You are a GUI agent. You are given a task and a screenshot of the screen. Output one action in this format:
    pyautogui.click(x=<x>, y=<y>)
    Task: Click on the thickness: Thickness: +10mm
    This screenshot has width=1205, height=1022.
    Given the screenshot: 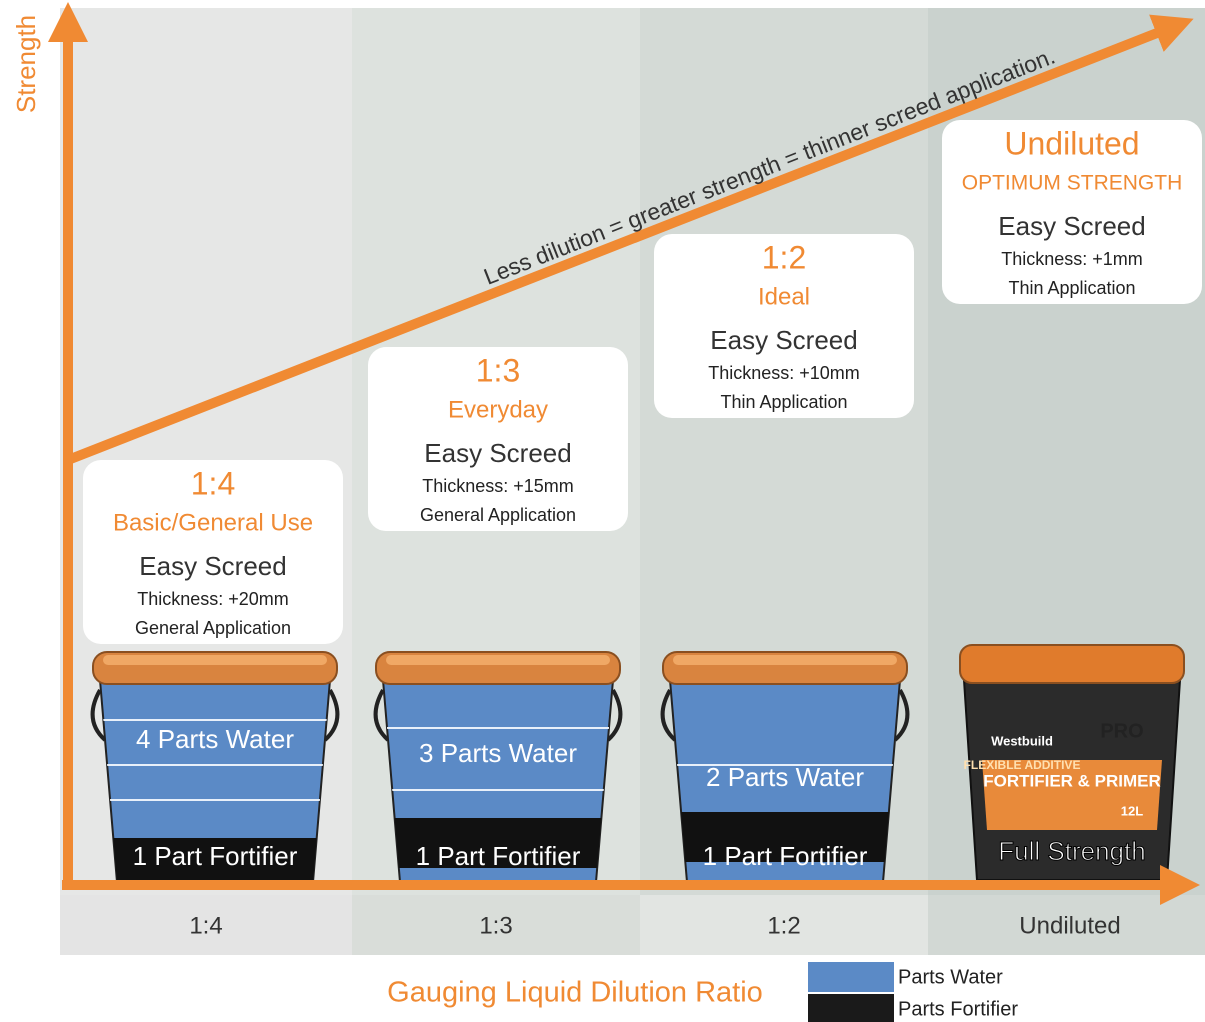 What is the action you would take?
    pyautogui.click(x=784, y=373)
    